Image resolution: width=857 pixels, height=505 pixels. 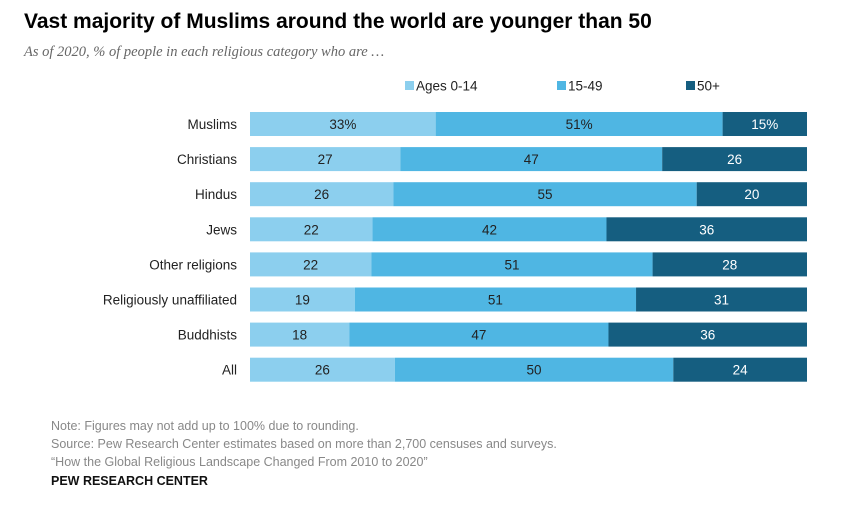 What do you see at coordinates (447, 86) in the screenshot?
I see `legend-label-0: Ages 0-14` at bounding box center [447, 86].